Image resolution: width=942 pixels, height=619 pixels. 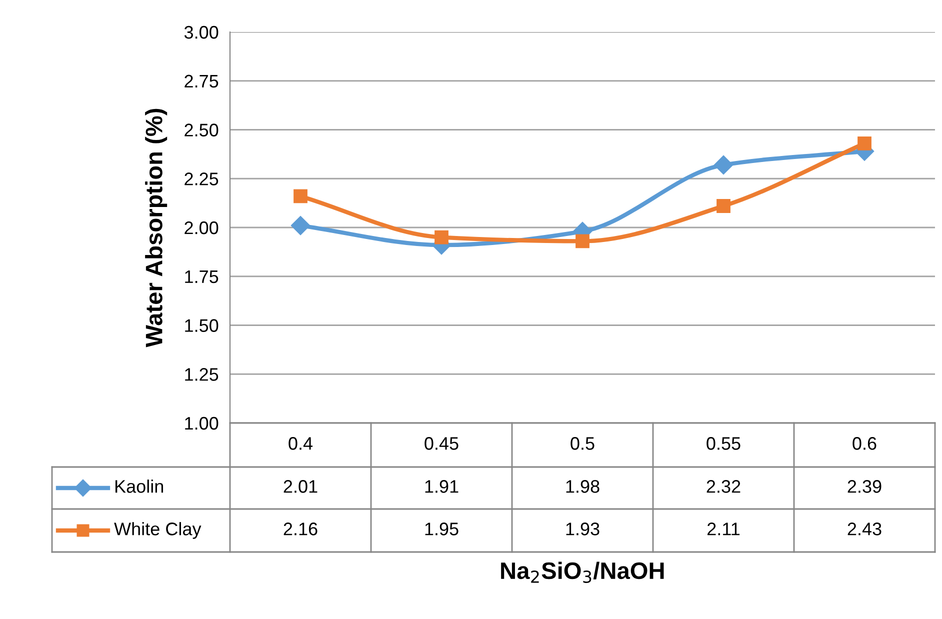 What do you see at coordinates (441, 529) in the screenshot?
I see `data-label: 1.95` at bounding box center [441, 529].